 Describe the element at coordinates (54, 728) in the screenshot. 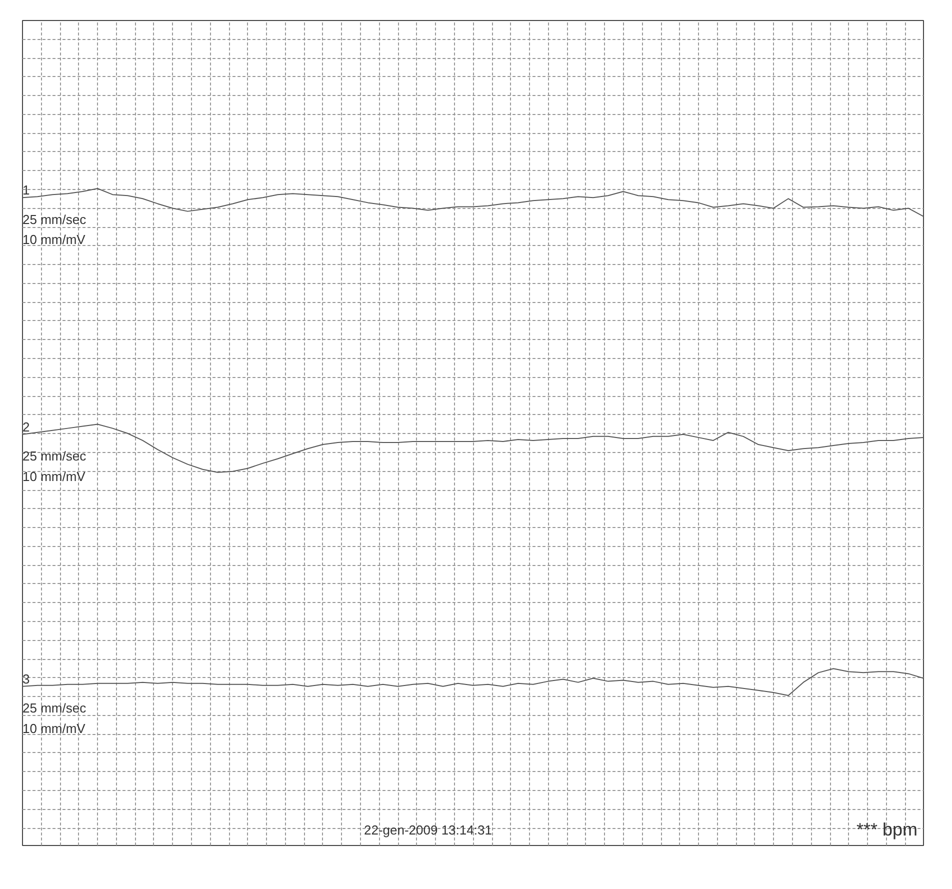

I see `text: 10 mm/mV` at that location.